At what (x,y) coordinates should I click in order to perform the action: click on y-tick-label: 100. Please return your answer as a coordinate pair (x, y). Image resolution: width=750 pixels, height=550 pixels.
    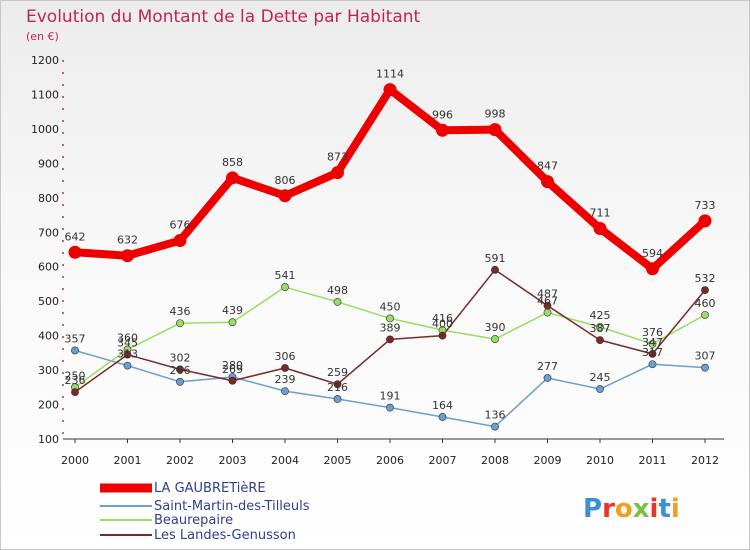
    Looking at the image, I should click on (48, 439).